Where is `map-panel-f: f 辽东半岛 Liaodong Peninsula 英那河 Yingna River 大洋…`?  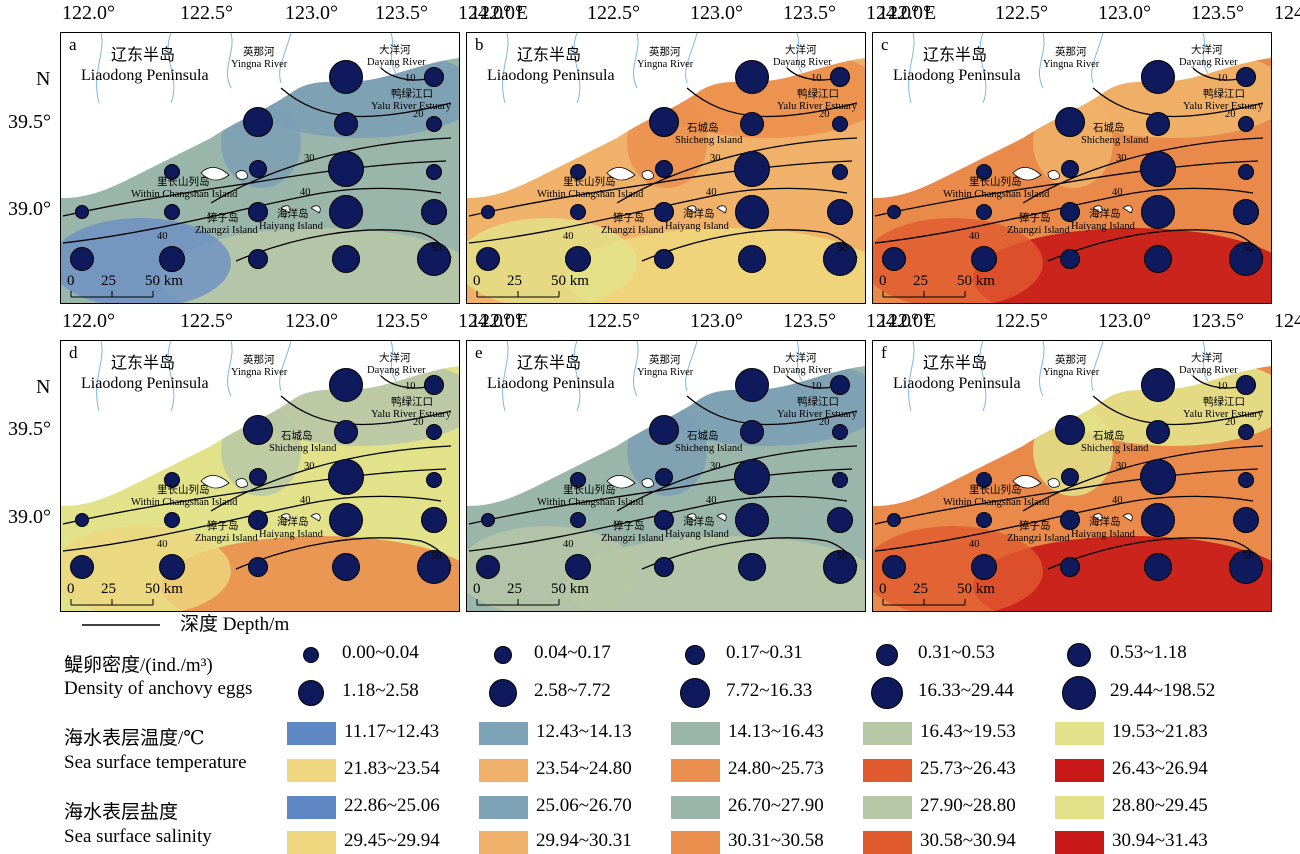
map-panel-f: f 辽东半岛 Liaodong Peninsula 英那河 Yingna River 大洋… is located at coordinates (1072, 476).